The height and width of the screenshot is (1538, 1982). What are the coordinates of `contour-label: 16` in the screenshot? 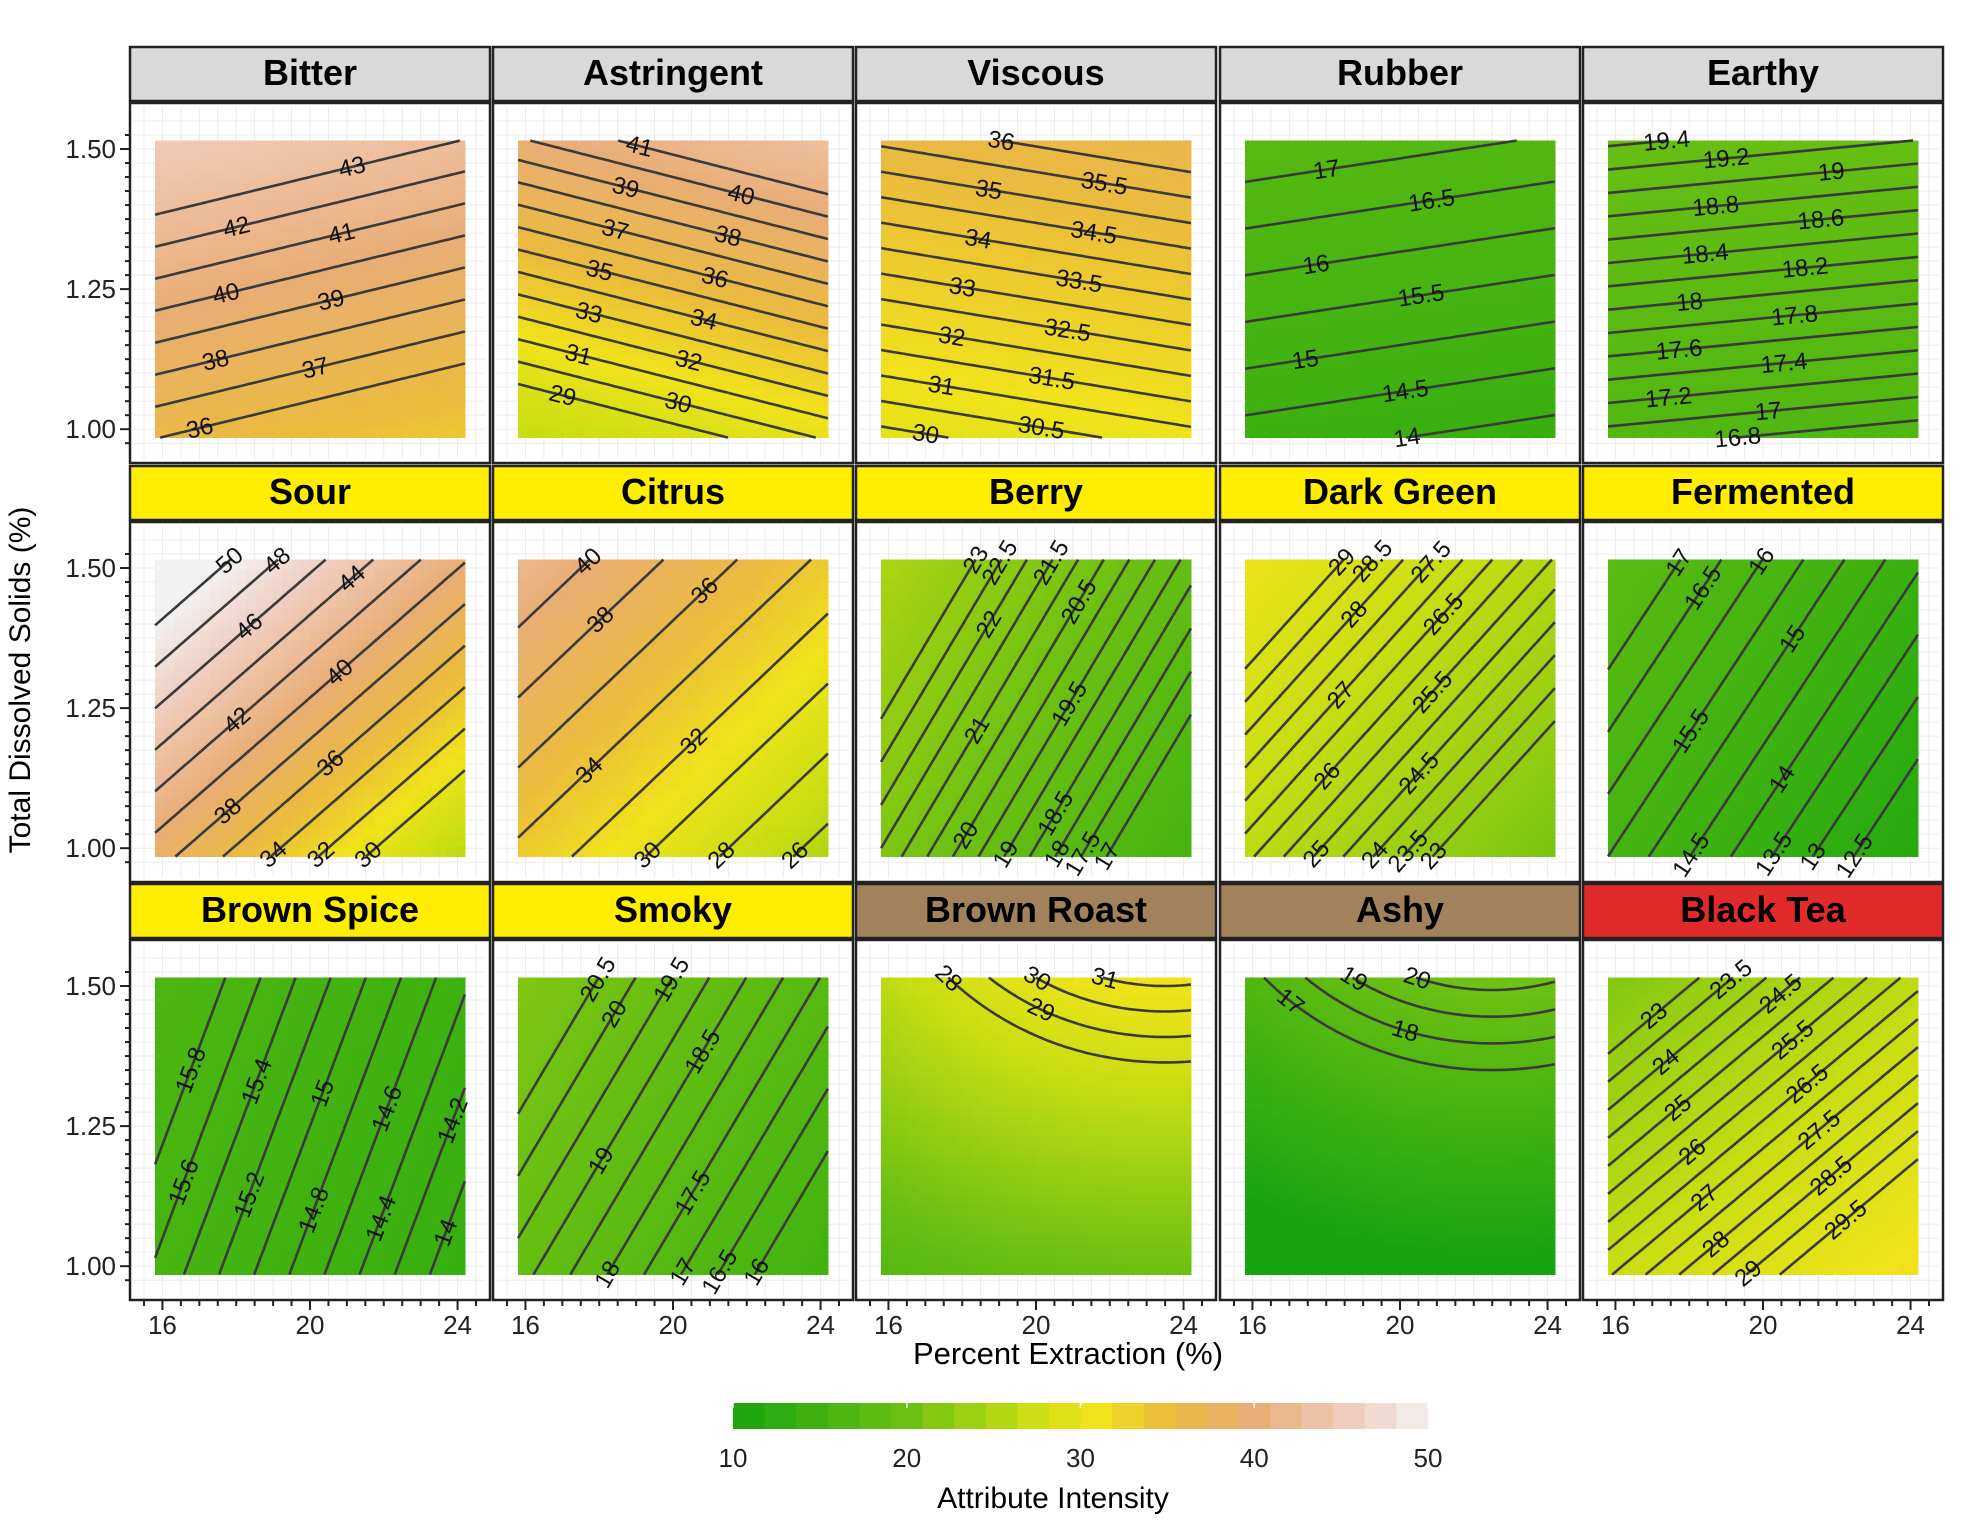 It's located at (1316, 265).